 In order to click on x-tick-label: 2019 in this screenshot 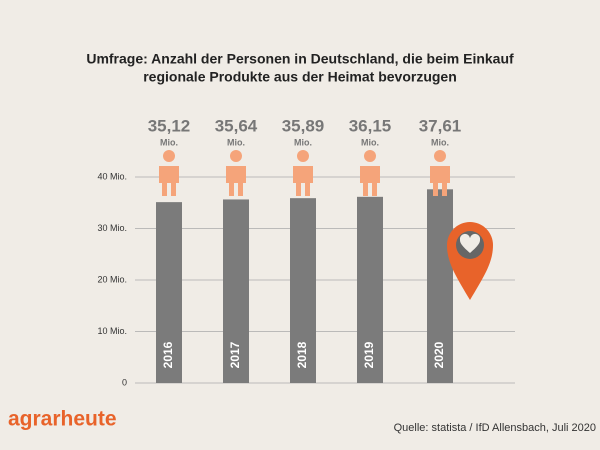, I will do `click(369, 354)`.